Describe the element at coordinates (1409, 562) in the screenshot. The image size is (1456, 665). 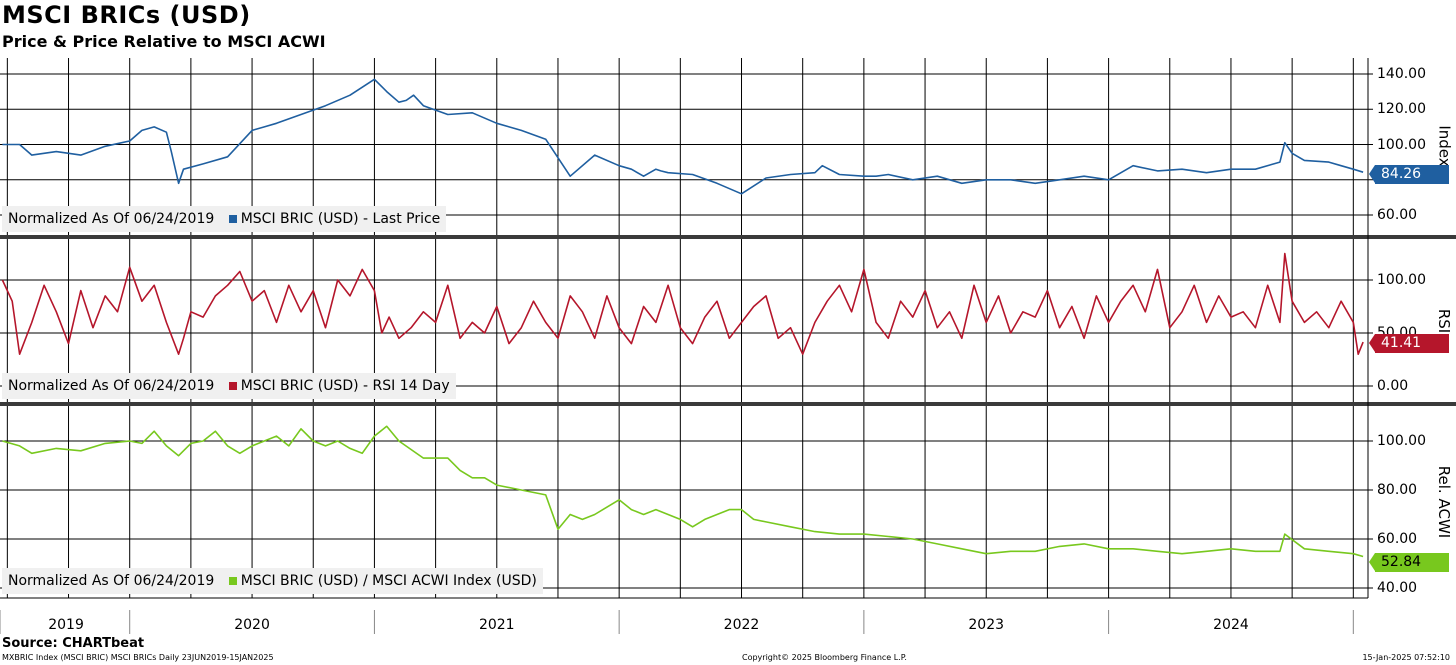
I see `last-value-tag-rel: 52.84` at that location.